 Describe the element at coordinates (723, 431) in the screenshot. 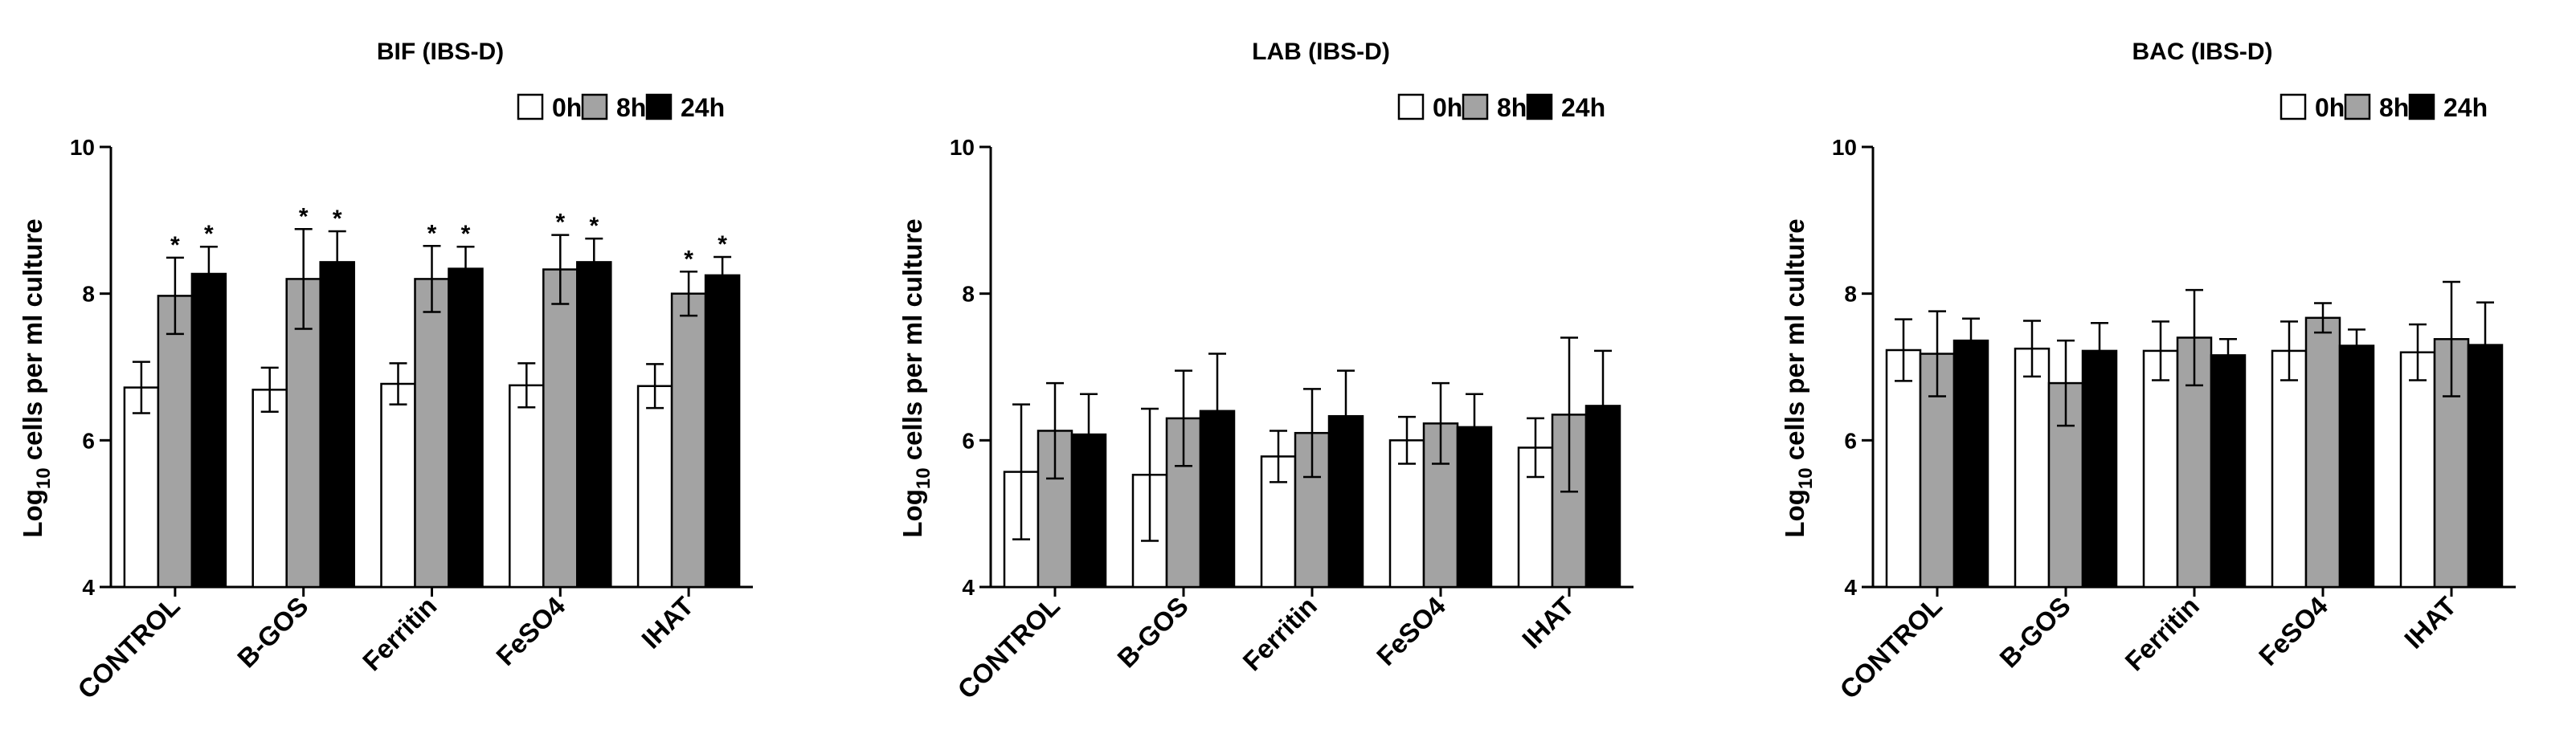

I see `bar-24h-IHAT` at that location.